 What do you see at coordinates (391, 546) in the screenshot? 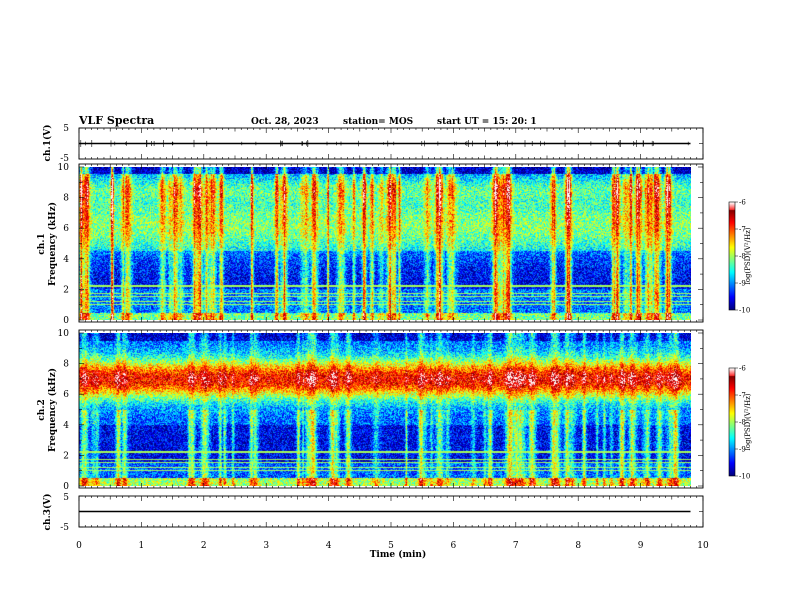
I see `x-tick-label-5: 5` at bounding box center [391, 546].